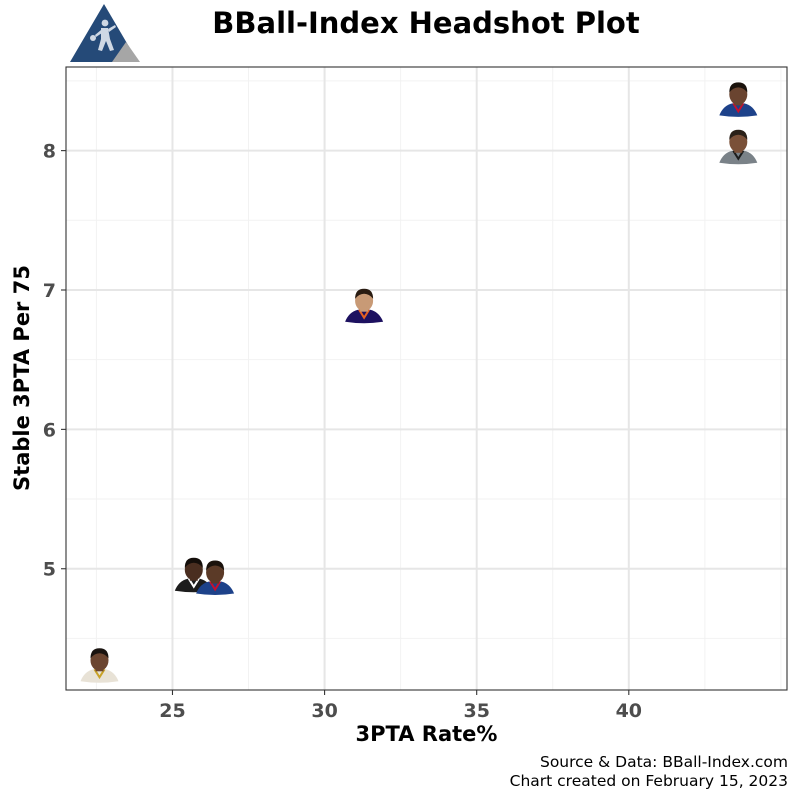 This screenshot has width=800, height=800. What do you see at coordinates (663, 762) in the screenshot?
I see `caption-source: Source & Data: BBall-Index.com` at bounding box center [663, 762].